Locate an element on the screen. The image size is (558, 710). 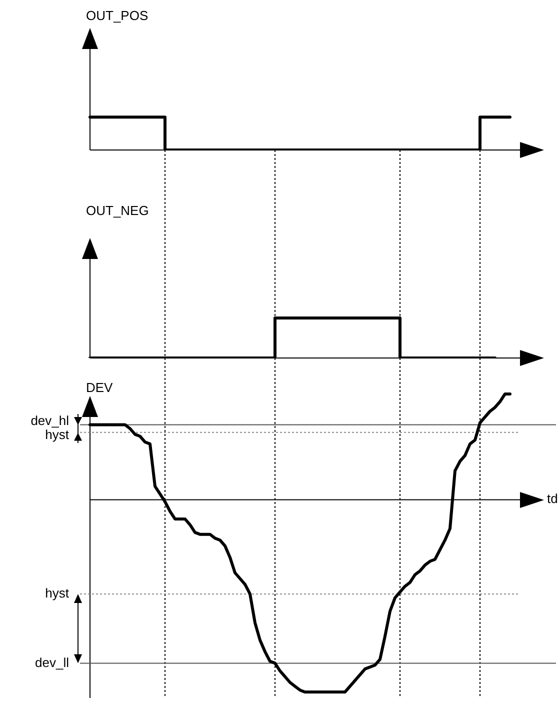
y-axis-title: OUT_POS is located at coordinates (117, 15).